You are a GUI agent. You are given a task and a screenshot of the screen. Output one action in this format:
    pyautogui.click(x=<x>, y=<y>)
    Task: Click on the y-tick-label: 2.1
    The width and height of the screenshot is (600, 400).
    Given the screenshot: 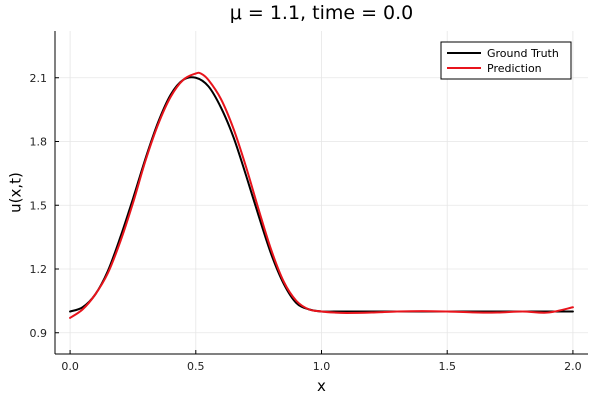 What is the action you would take?
    pyautogui.click(x=39, y=78)
    